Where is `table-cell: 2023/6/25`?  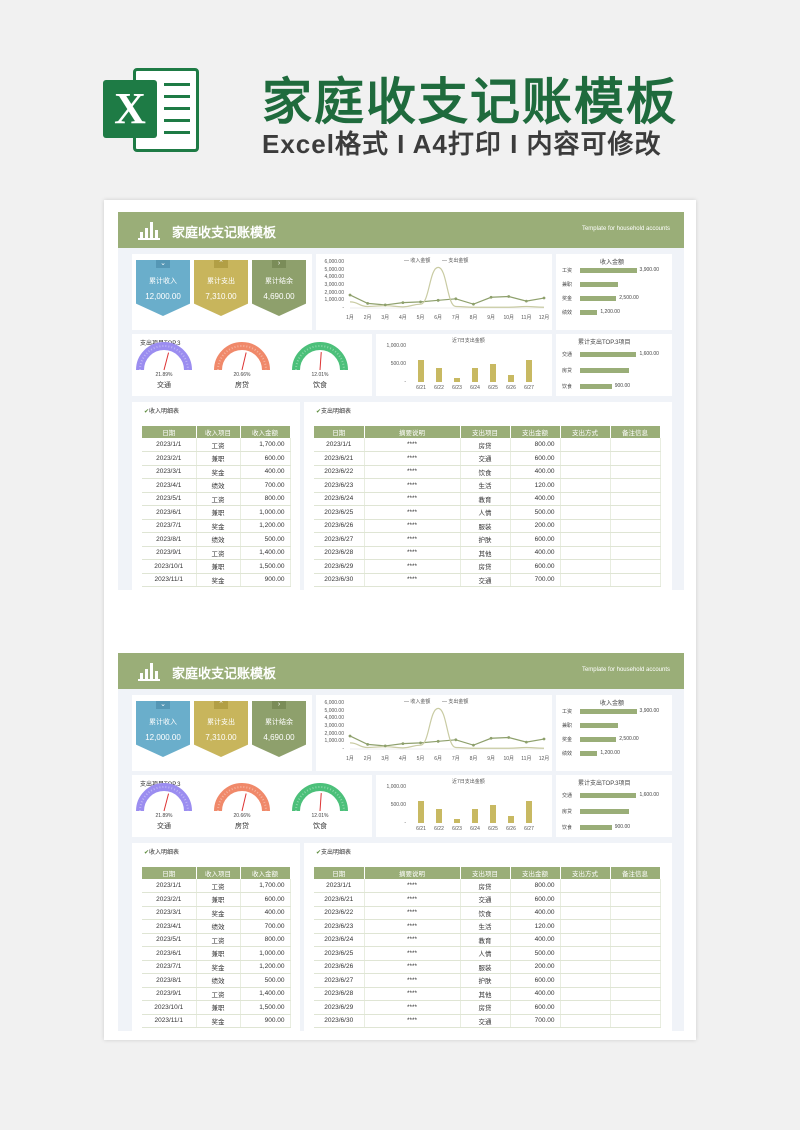
table-cell: 2023/6/25 is located at coordinates (339, 512).